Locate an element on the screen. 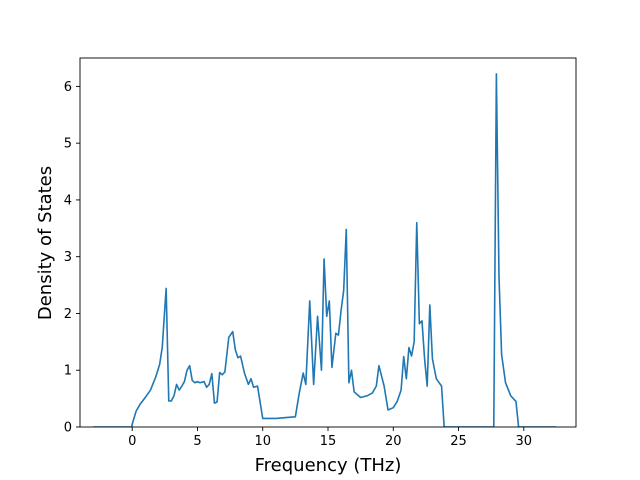  x-tick-label: 15 is located at coordinates (328, 441).